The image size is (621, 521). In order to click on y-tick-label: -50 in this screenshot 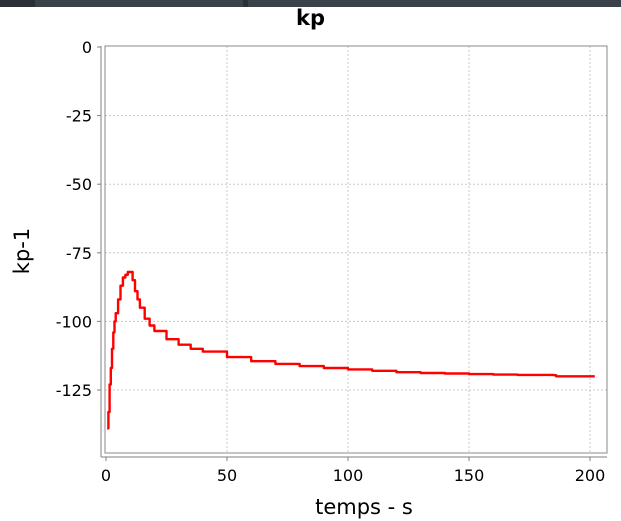, I will do `click(79, 184)`.